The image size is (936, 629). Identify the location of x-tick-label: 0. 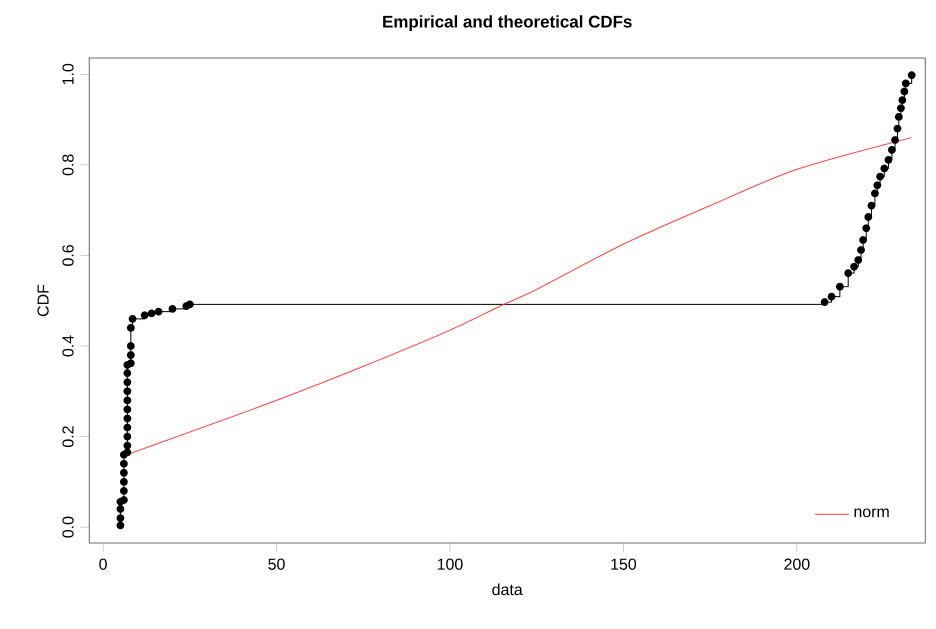
(103, 564).